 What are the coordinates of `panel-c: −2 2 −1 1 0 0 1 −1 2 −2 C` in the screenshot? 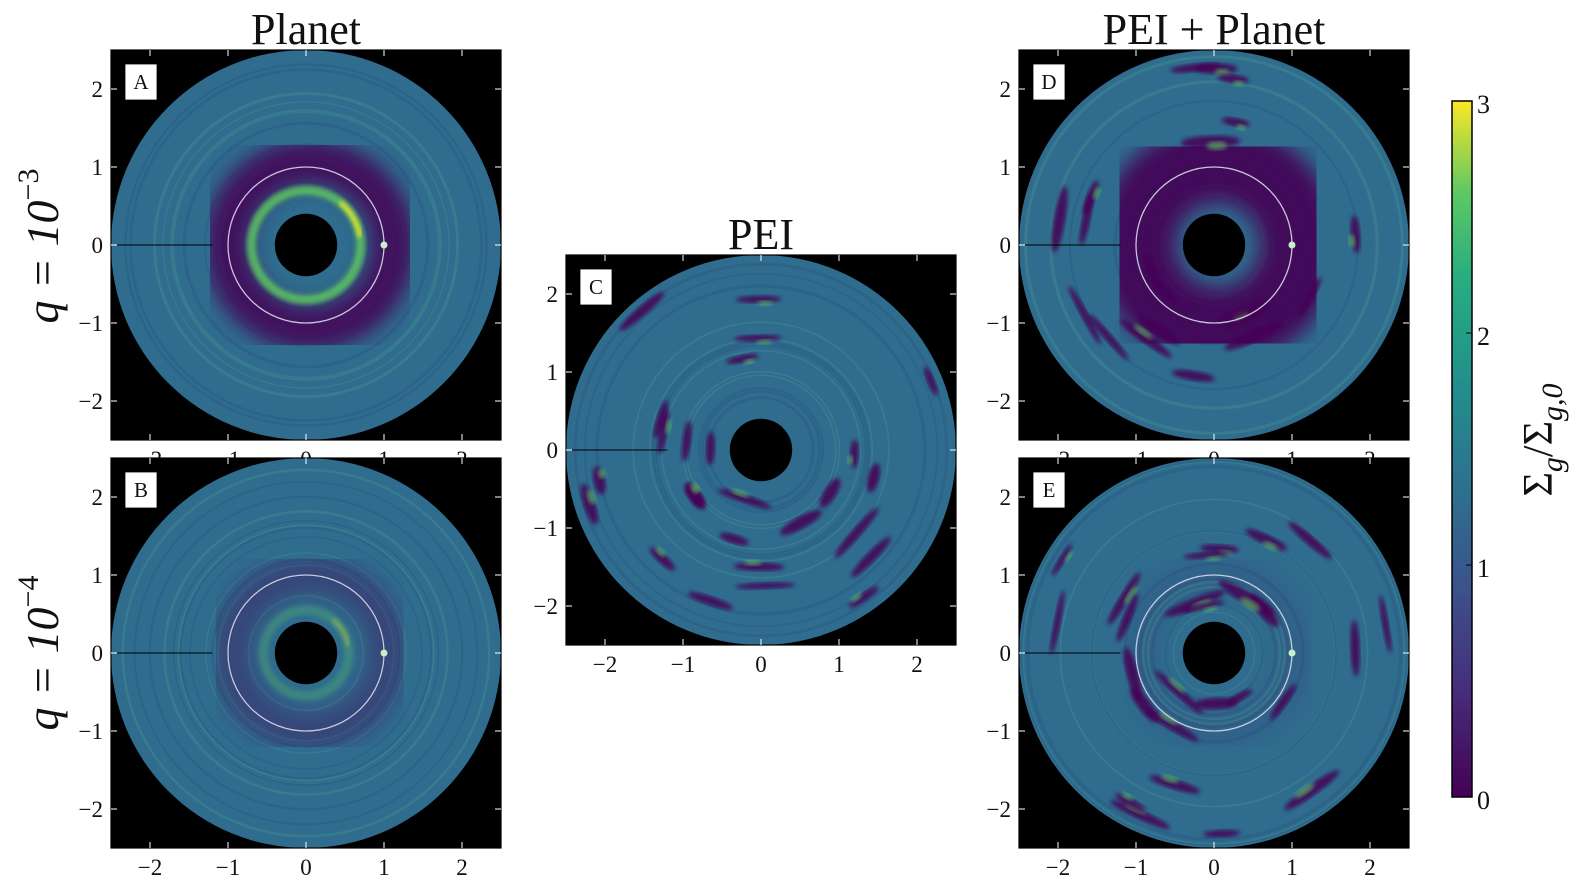 It's located at (745, 465).